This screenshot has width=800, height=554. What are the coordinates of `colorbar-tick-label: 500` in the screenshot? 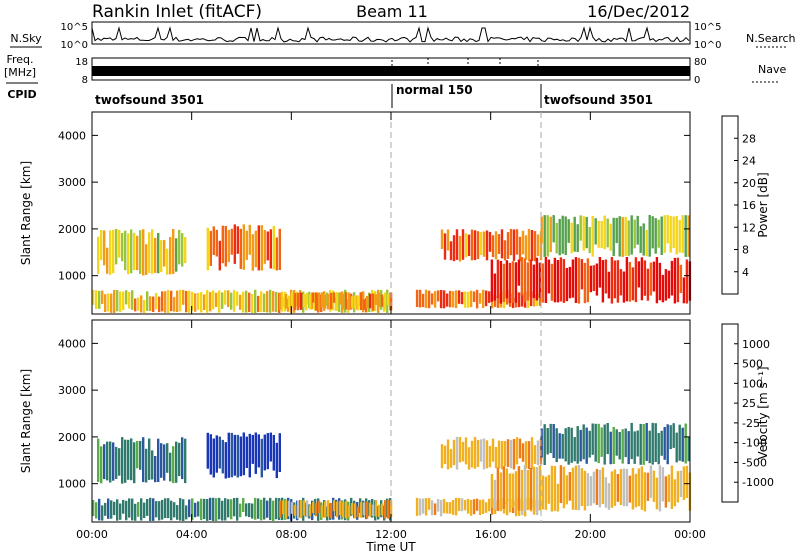 It's located at (752, 364).